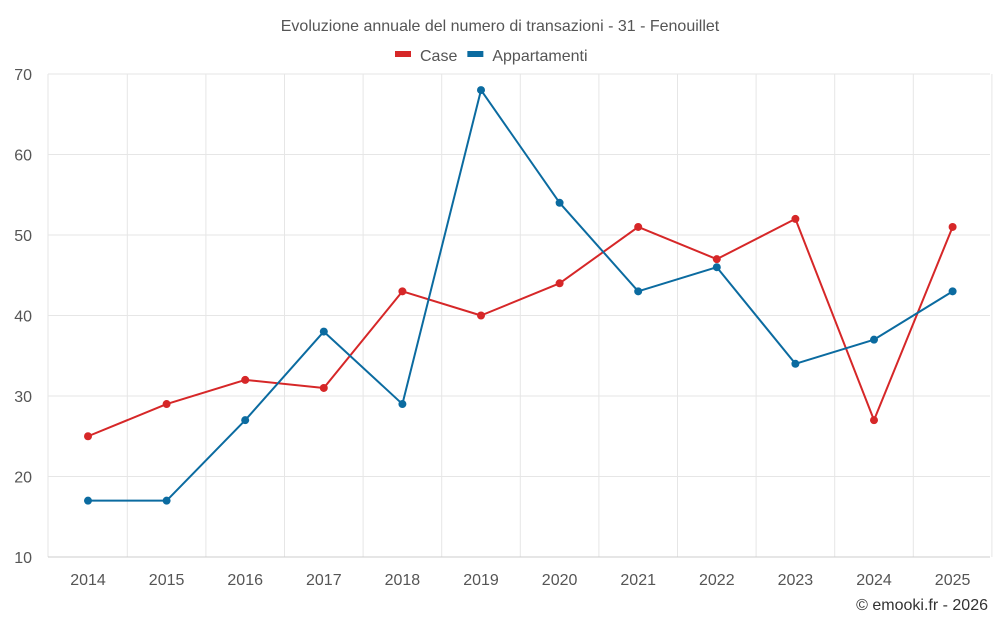  What do you see at coordinates (23, 478) in the screenshot?
I see `y-tick-label: 20` at bounding box center [23, 478].